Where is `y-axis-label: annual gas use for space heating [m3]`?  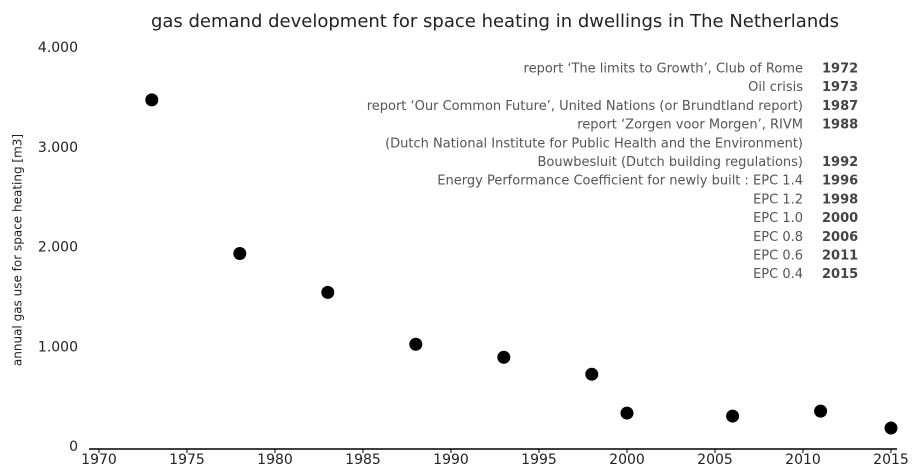 y-axis-label: annual gas use for space heating [m3] is located at coordinates (18, 250).